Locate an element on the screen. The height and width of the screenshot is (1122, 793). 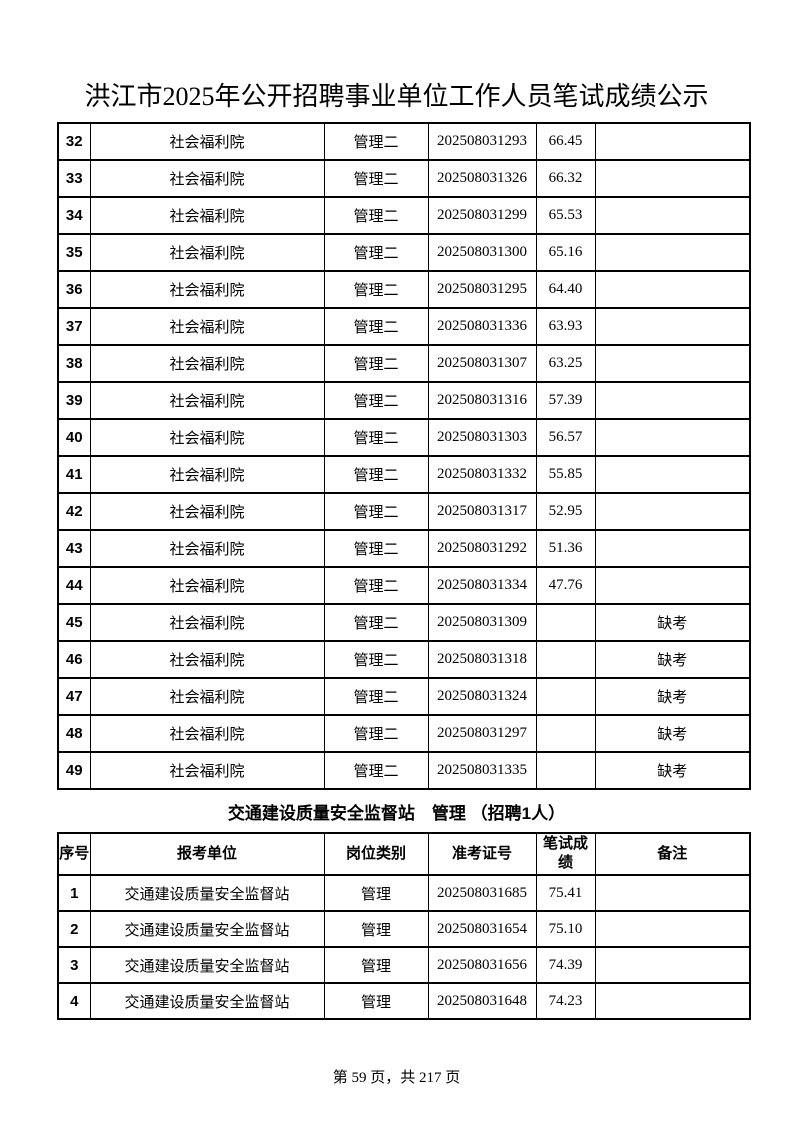
score-cell: 56.57 is located at coordinates (565, 437).